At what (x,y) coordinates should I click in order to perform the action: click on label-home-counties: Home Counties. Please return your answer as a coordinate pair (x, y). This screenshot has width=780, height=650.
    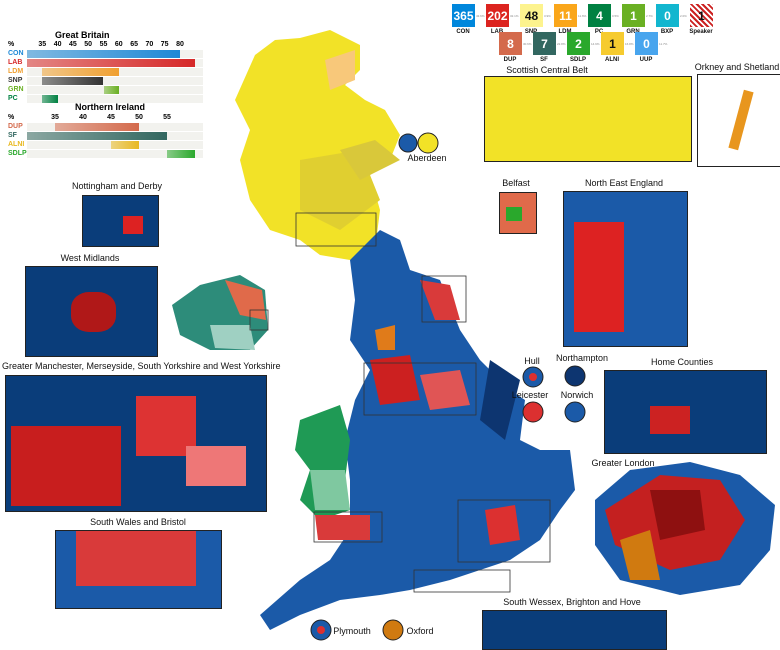
    Looking at the image, I should click on (682, 362).